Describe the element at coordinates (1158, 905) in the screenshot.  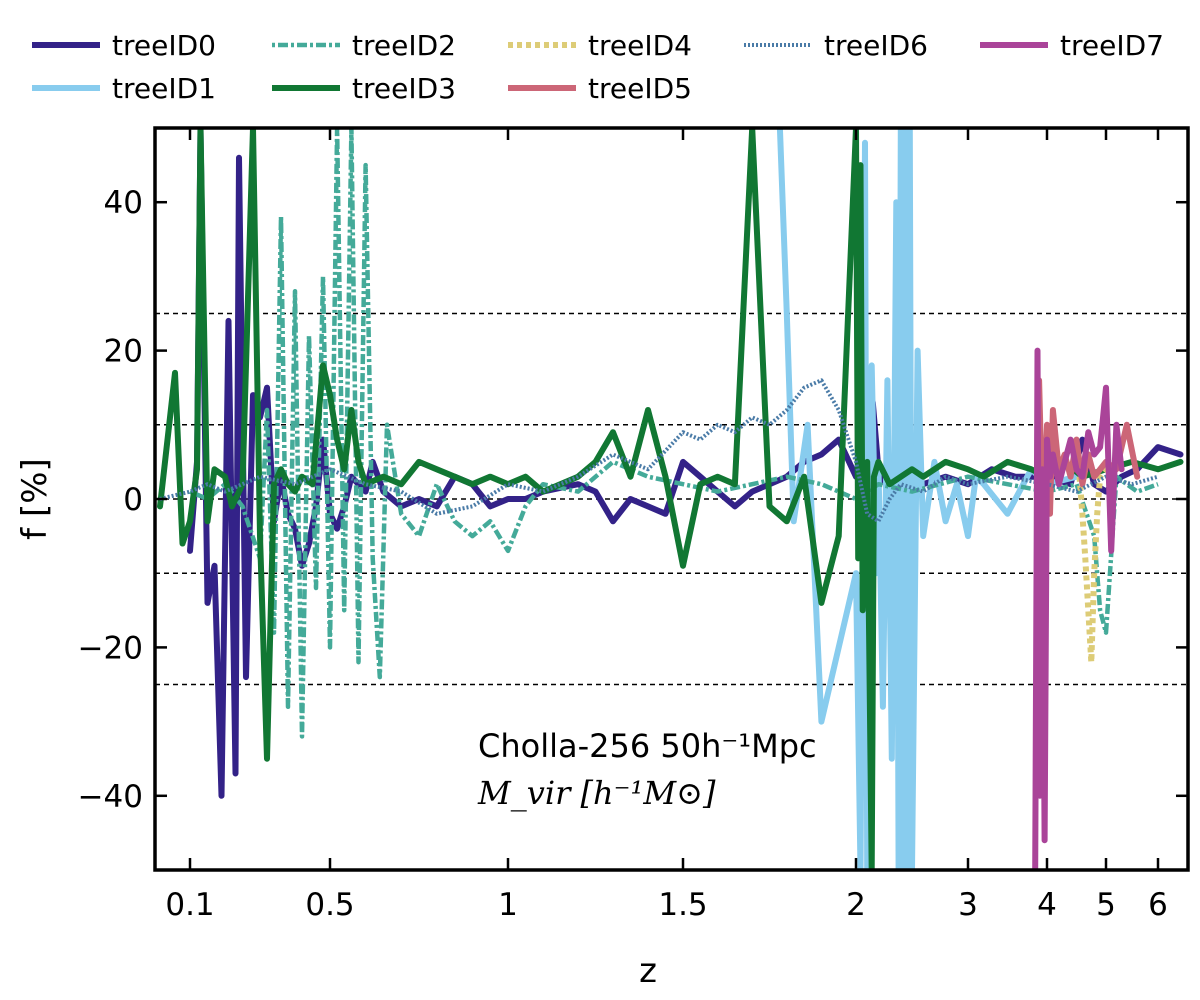
I see `x-tick-label: 6` at that location.